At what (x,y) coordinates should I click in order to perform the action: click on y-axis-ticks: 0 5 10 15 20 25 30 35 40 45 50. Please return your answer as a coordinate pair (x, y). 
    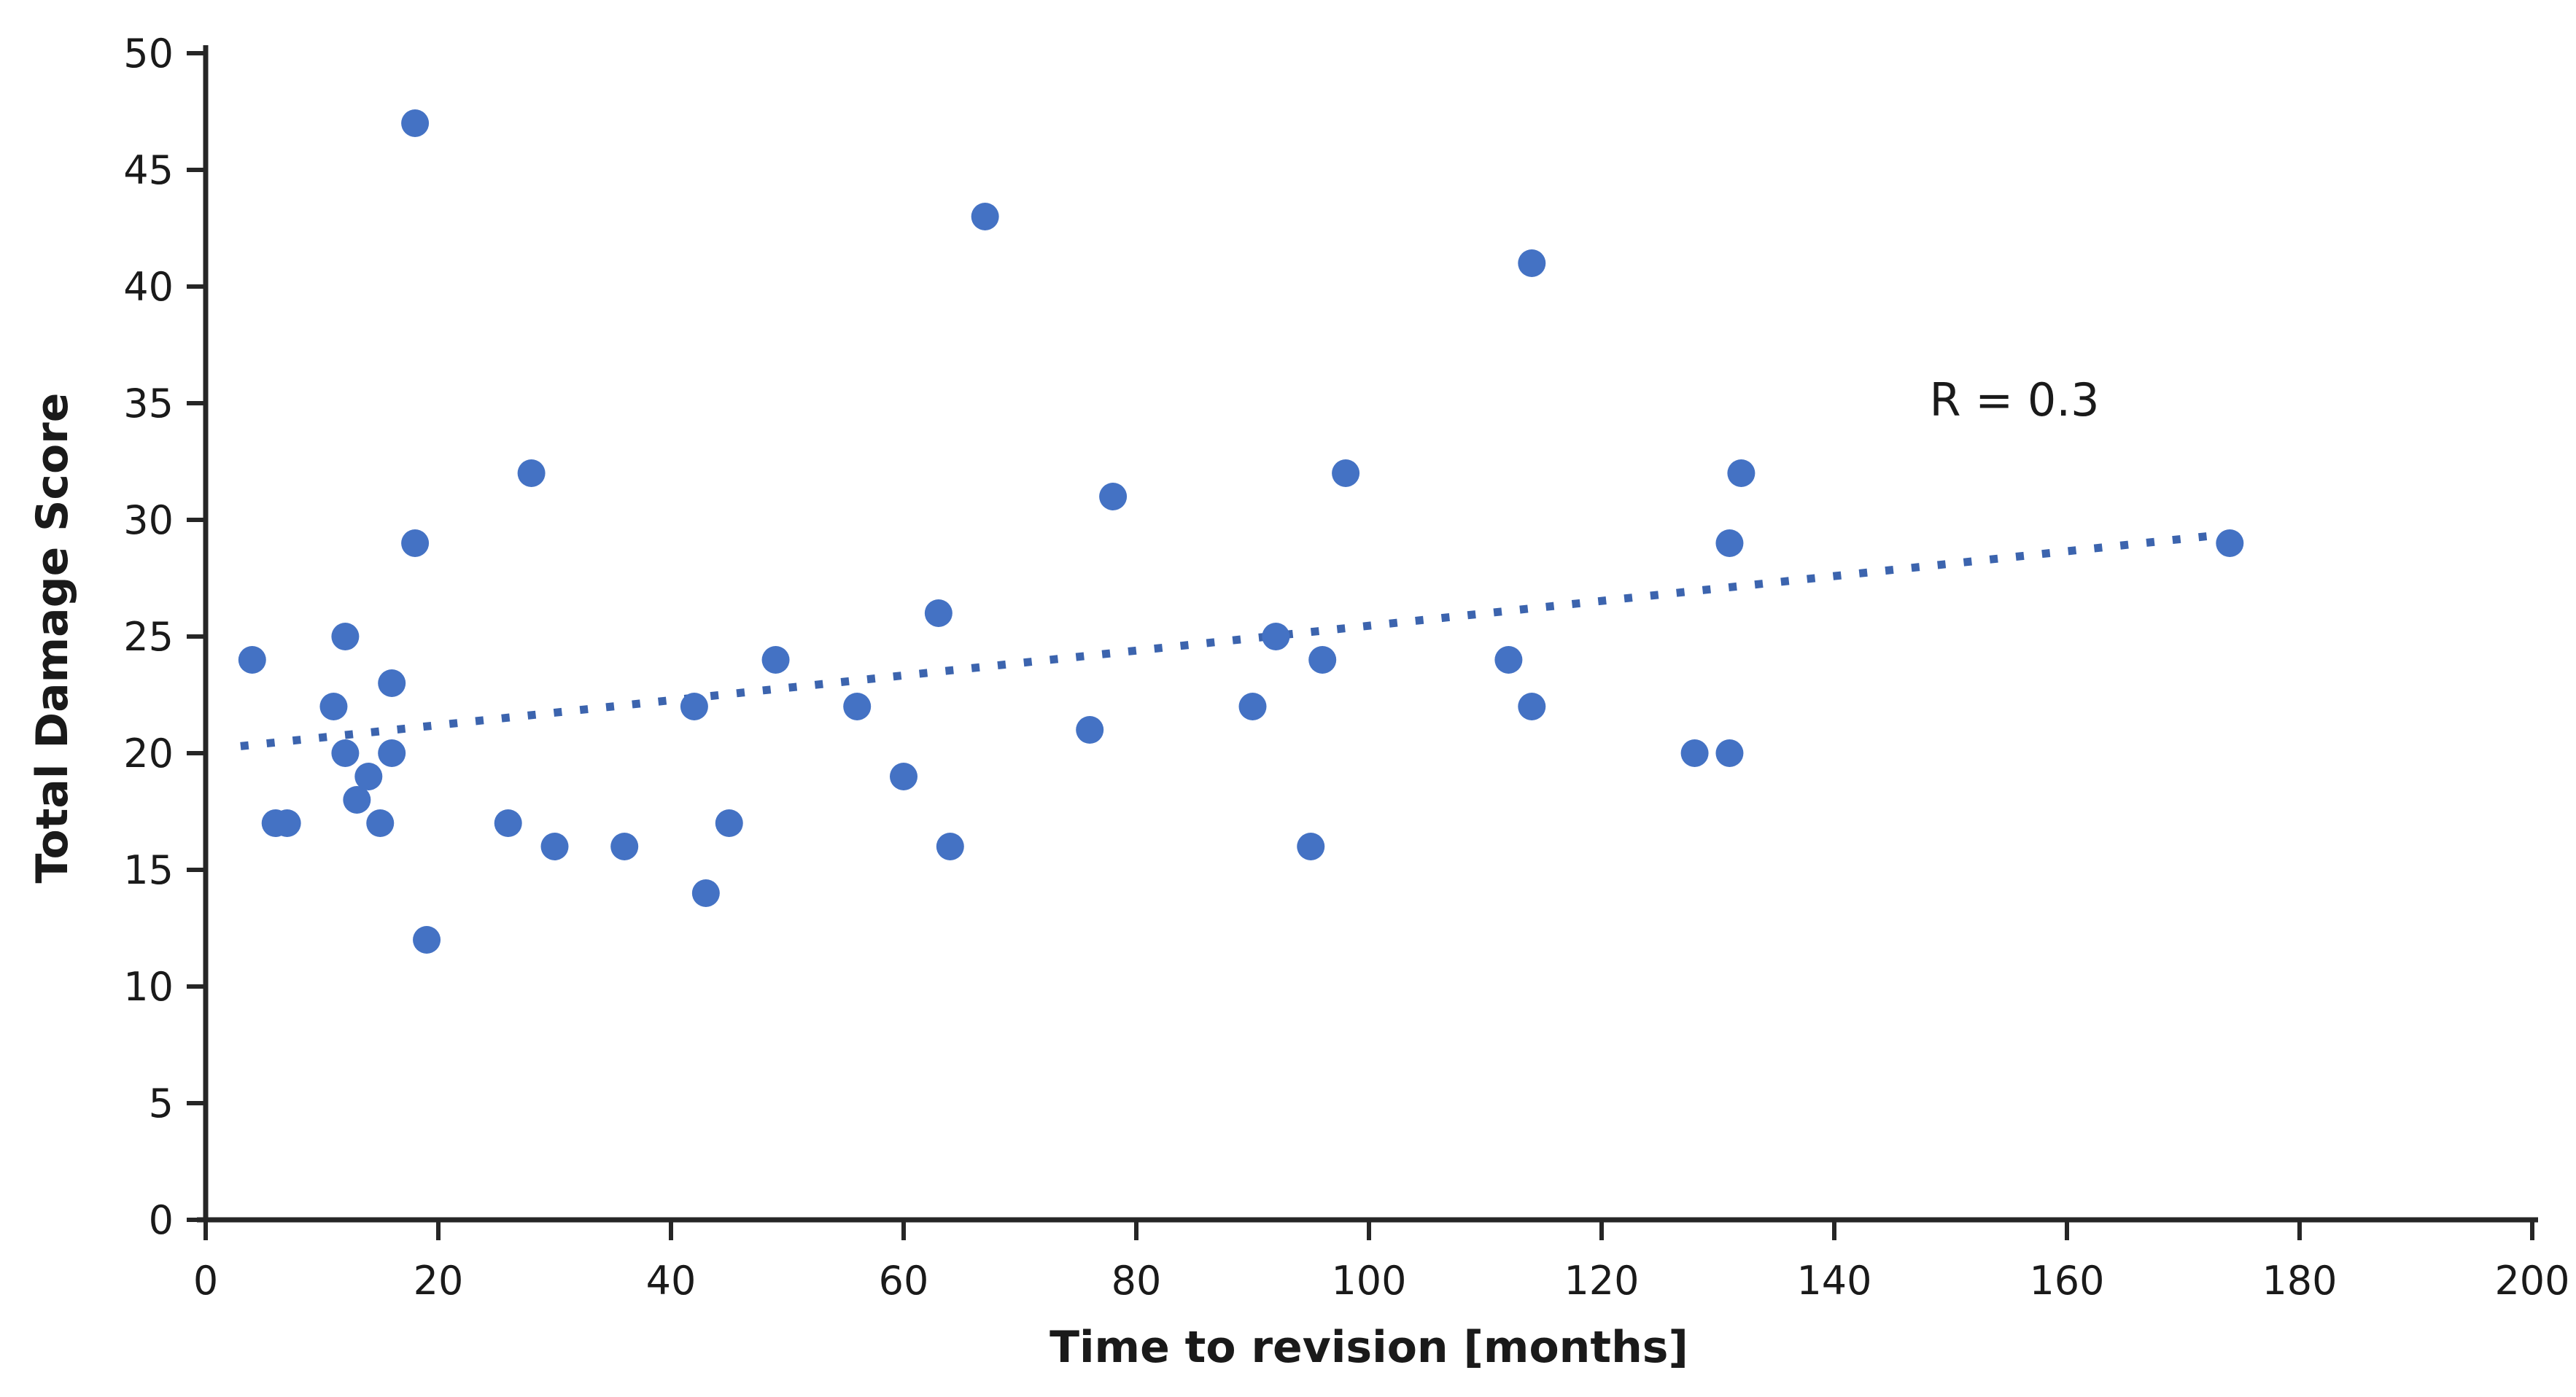
    Looking at the image, I should click on (165, 637).